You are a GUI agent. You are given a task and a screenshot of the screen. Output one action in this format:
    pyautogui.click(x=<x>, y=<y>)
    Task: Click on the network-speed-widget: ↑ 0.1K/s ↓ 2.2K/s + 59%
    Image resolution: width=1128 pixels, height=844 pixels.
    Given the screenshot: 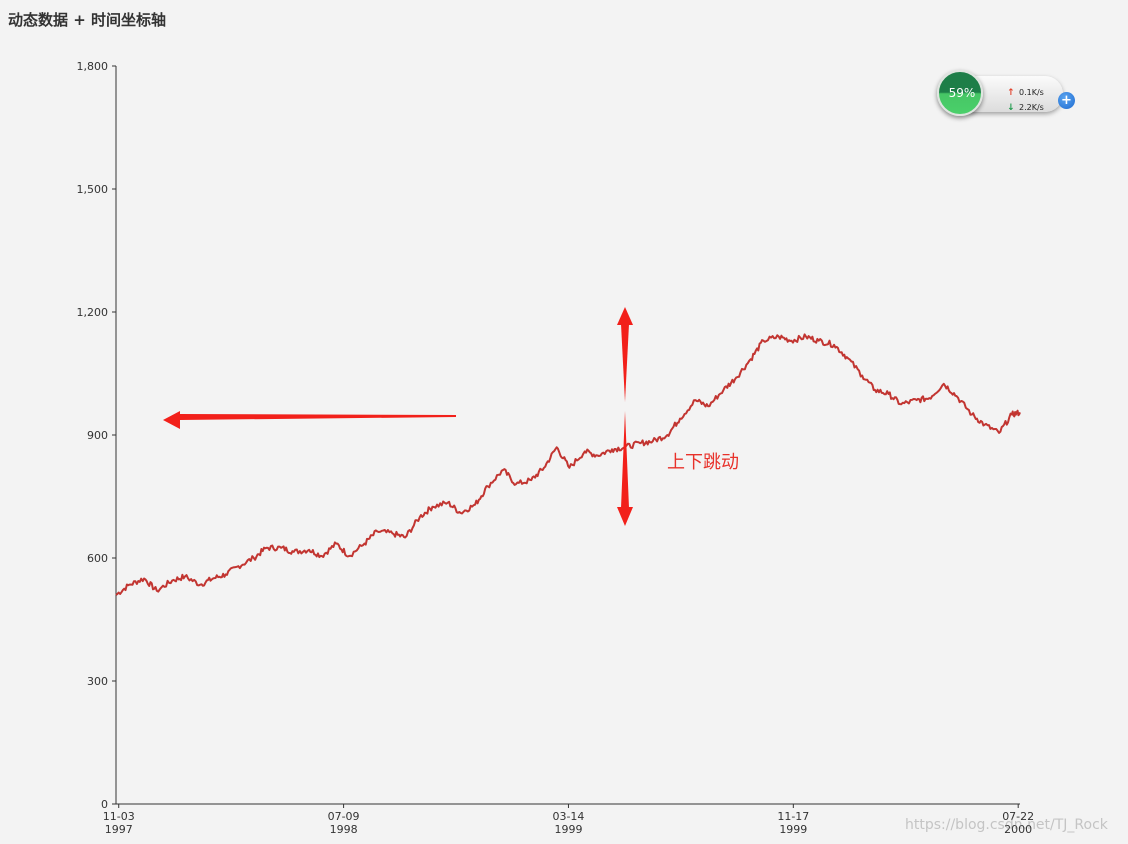 What is the action you would take?
    pyautogui.click(x=1006, y=94)
    